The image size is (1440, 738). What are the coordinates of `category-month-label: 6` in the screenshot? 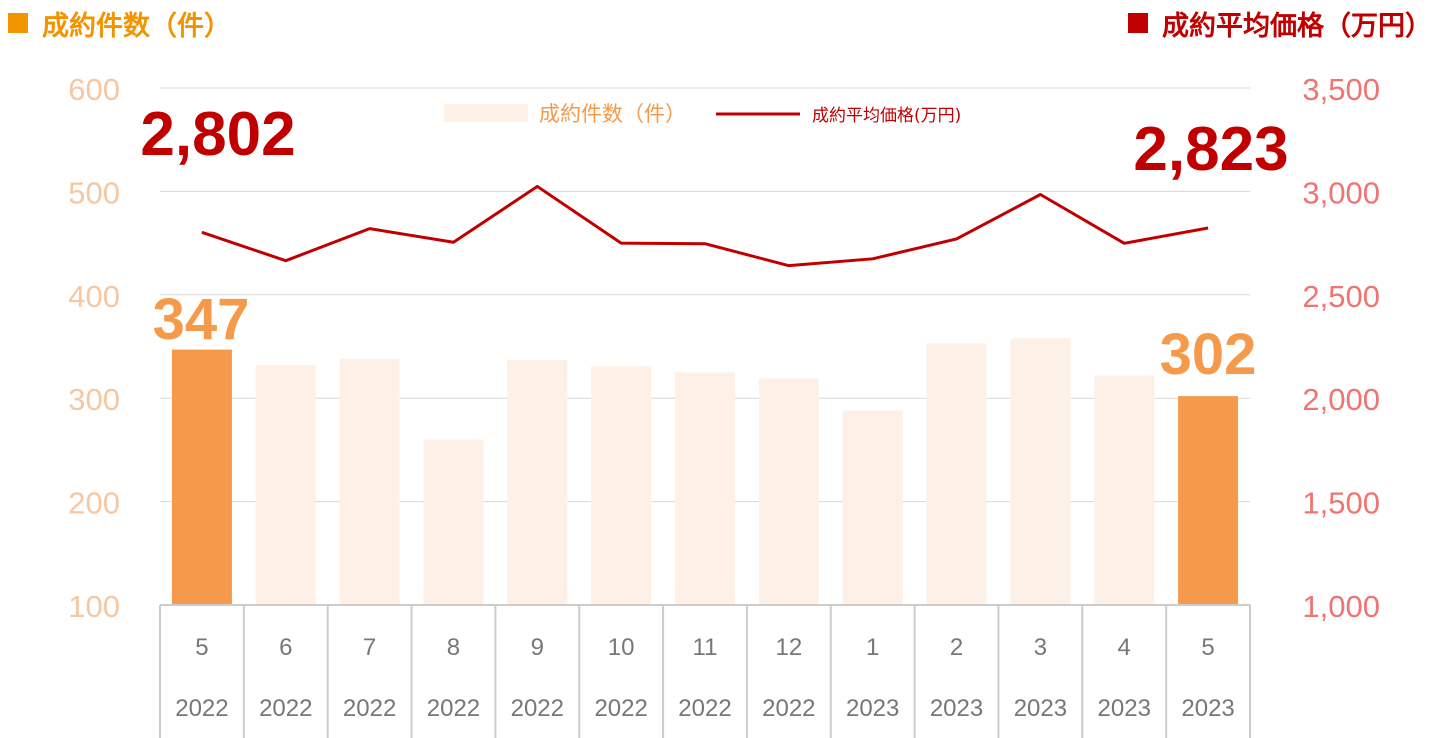 It's located at (285, 647).